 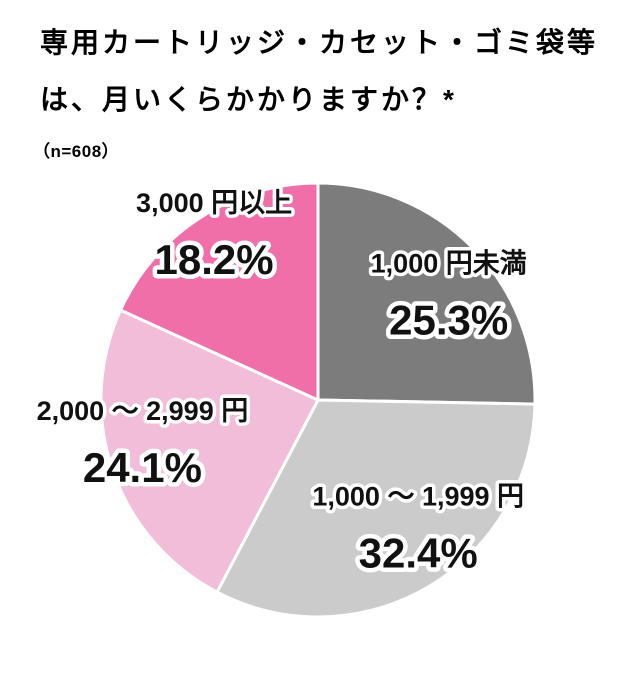 What do you see at coordinates (248, 99) in the screenshot?
I see `chart-title-line2: は、月いくらかかりますか？*` at bounding box center [248, 99].